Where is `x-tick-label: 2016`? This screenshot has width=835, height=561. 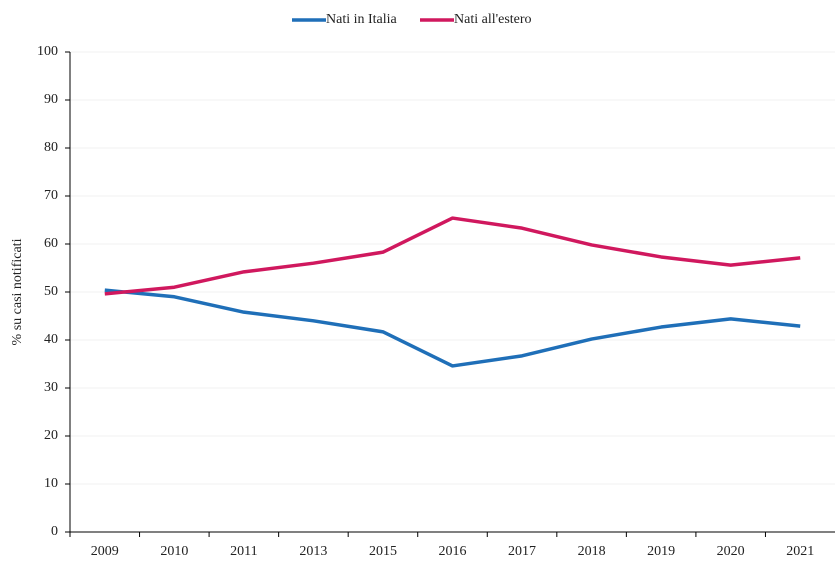 x-tick-label: 2016 is located at coordinates (453, 551).